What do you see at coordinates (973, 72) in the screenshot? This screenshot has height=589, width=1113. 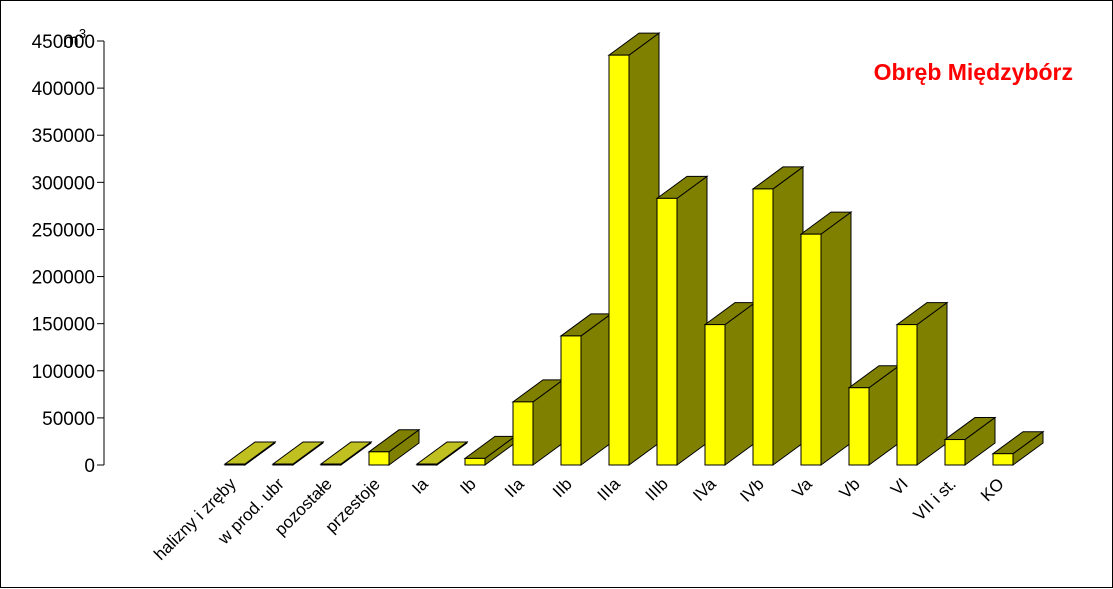 I see `chart-title: Obręb Międzybórz` at bounding box center [973, 72].